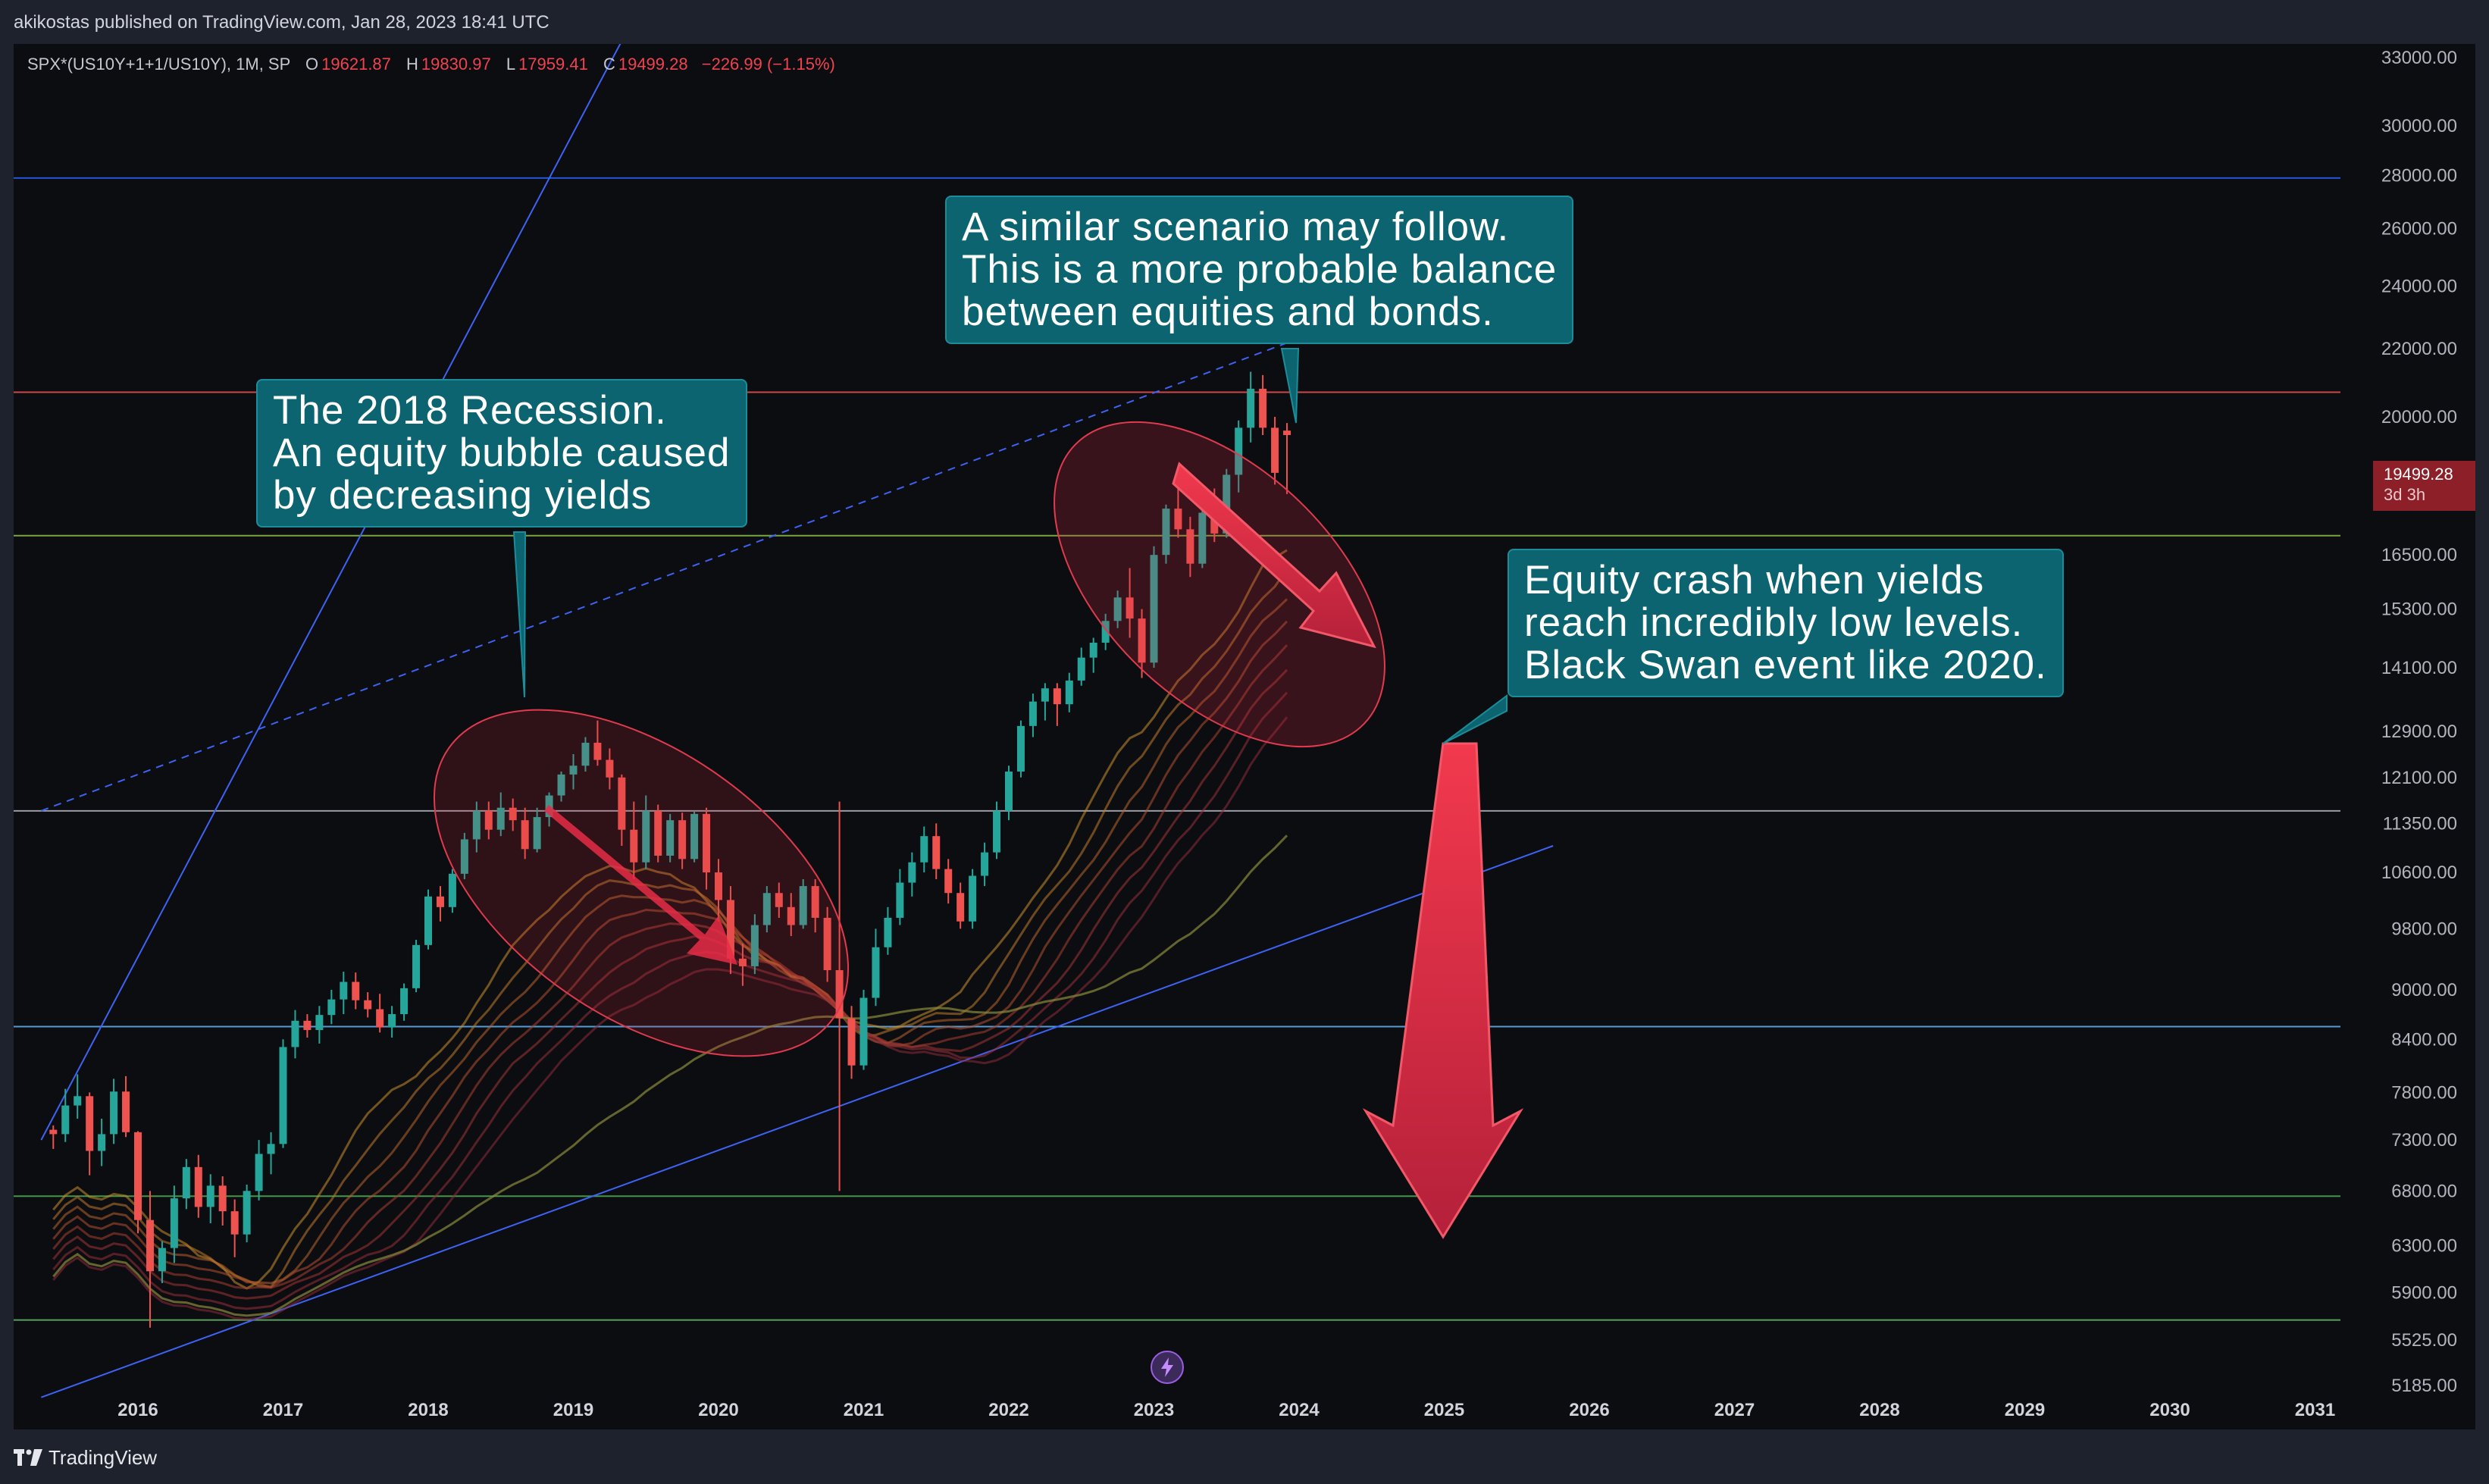 The width and height of the screenshot is (2489, 1484). What do you see at coordinates (2419, 778) in the screenshot?
I see `y-tick-label: 12100.00` at bounding box center [2419, 778].